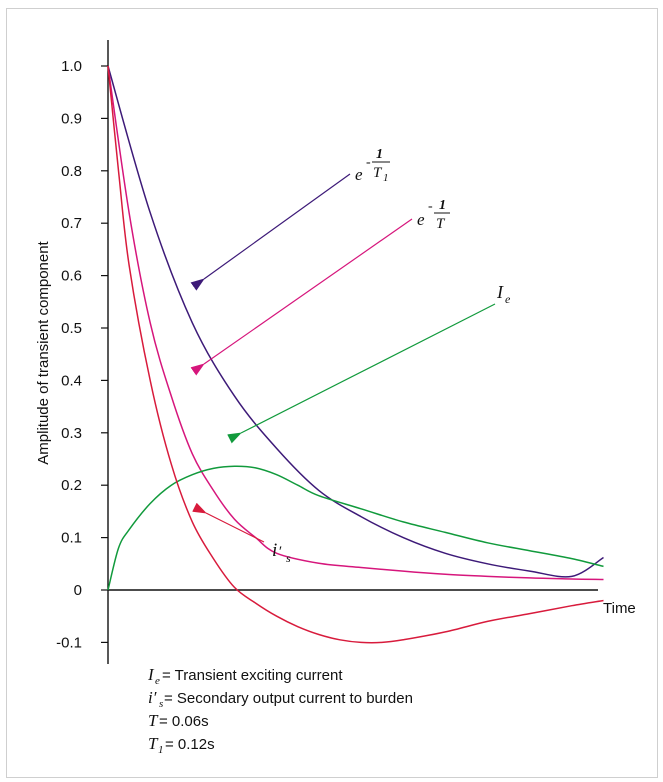 The height and width of the screenshot is (782, 663). Describe the element at coordinates (152, 697) in the screenshot. I see `svg-text: i′` at that location.